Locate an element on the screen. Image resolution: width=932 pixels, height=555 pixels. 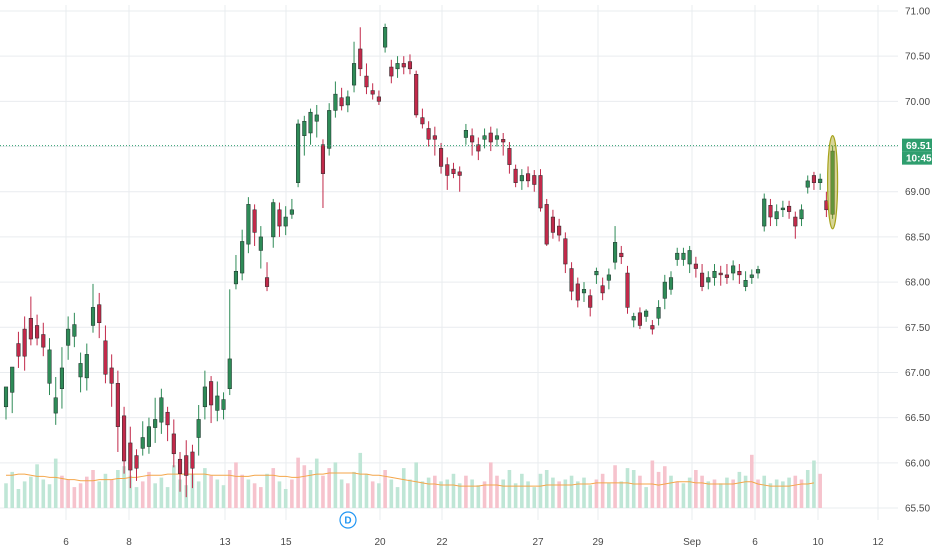
event-marker-label: D is located at coordinates (347, 521).